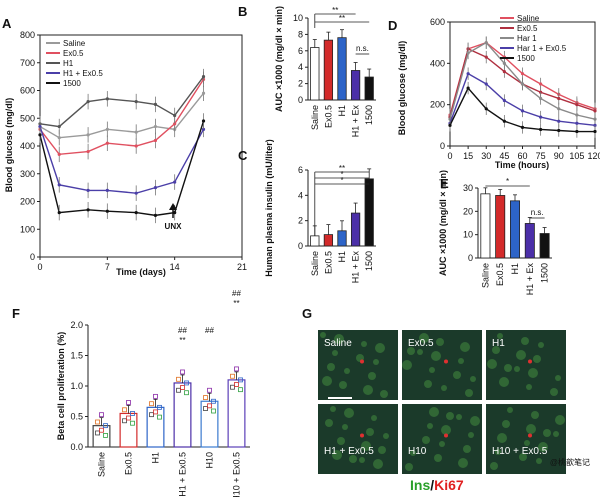 Image resolution: width=600 pixels, height=497 pixels. I want to click on category-label: H1 + Ex0.5, so click(183, 474).